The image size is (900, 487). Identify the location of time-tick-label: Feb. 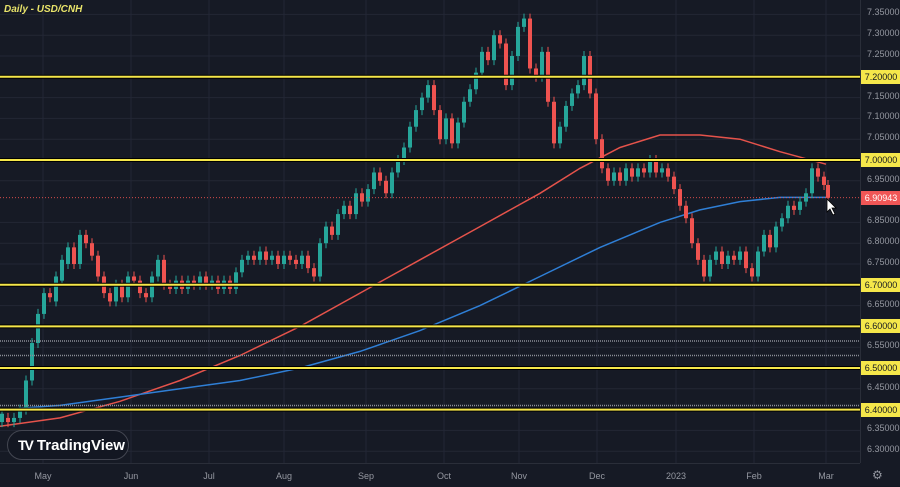
(754, 476).